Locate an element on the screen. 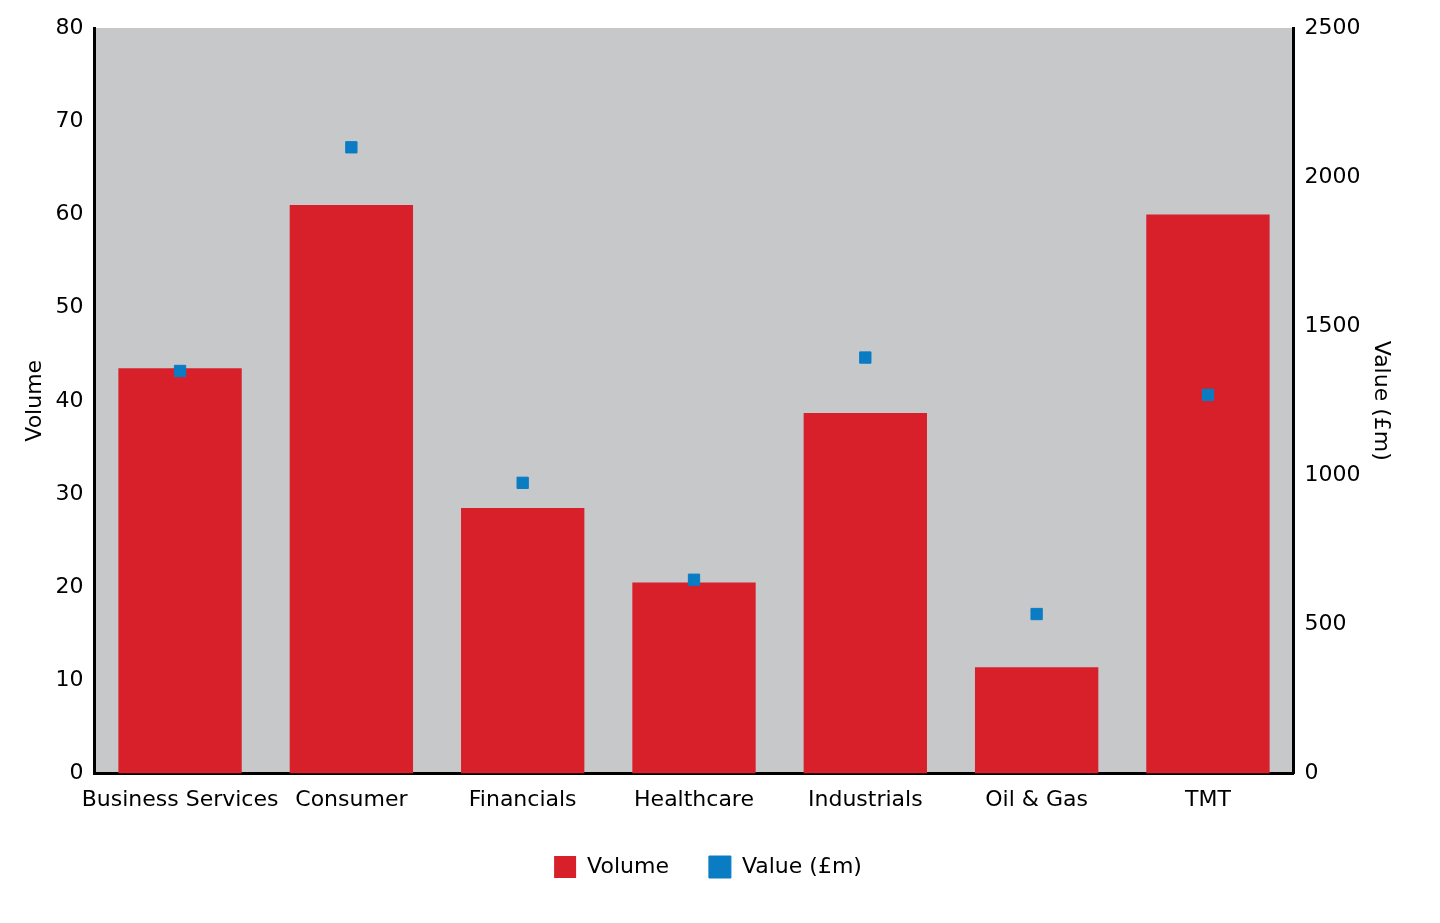  y-axis-title: Volume is located at coordinates (33, 400).